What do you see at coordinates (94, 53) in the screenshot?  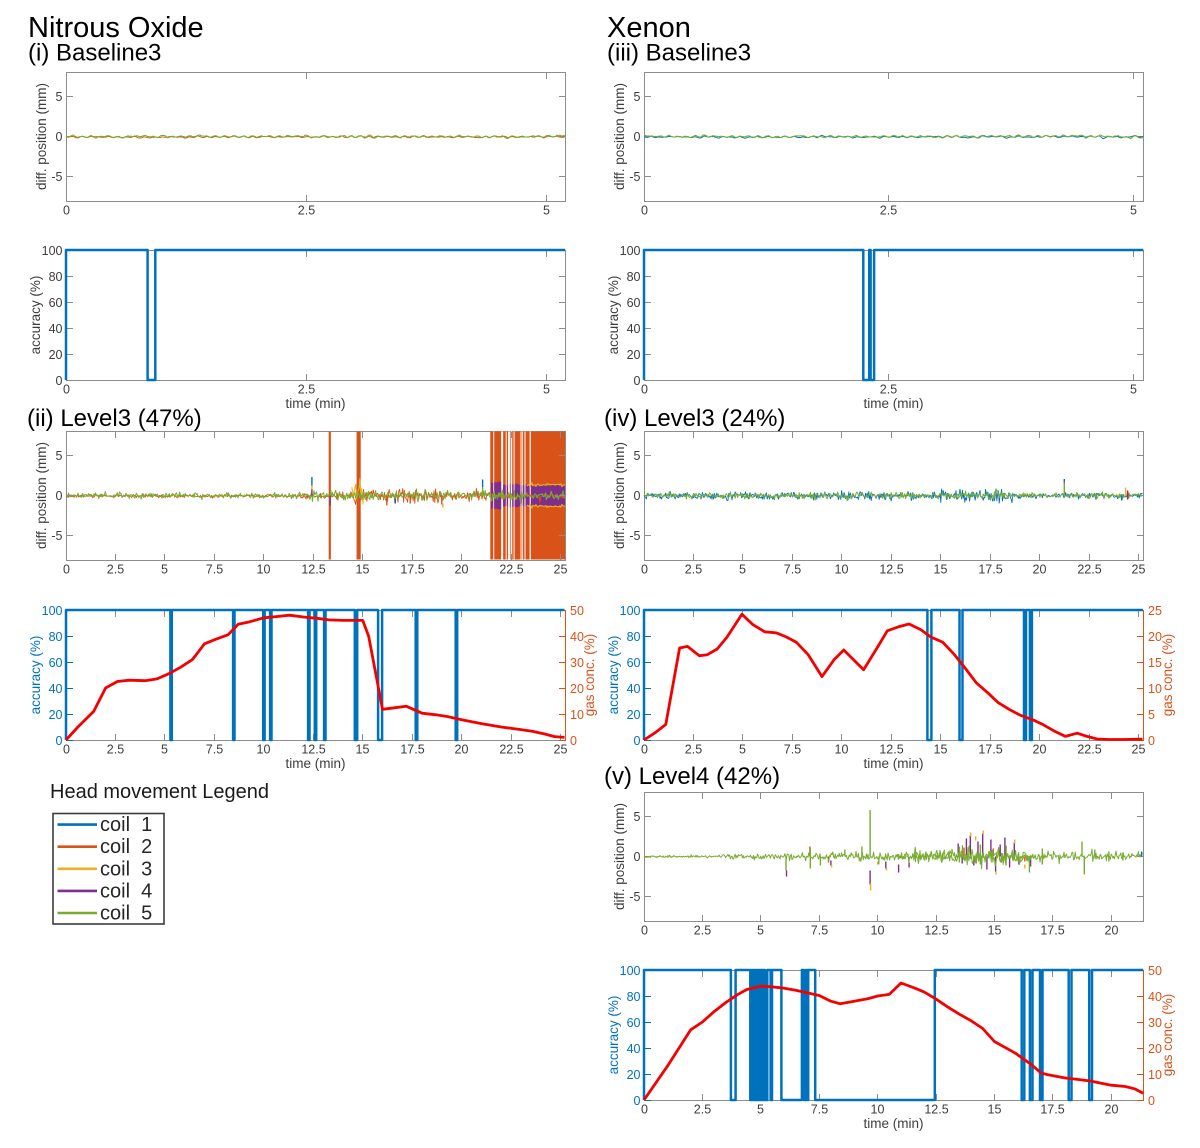 I see `svg-text: (i) Baseline3` at bounding box center [94, 53].